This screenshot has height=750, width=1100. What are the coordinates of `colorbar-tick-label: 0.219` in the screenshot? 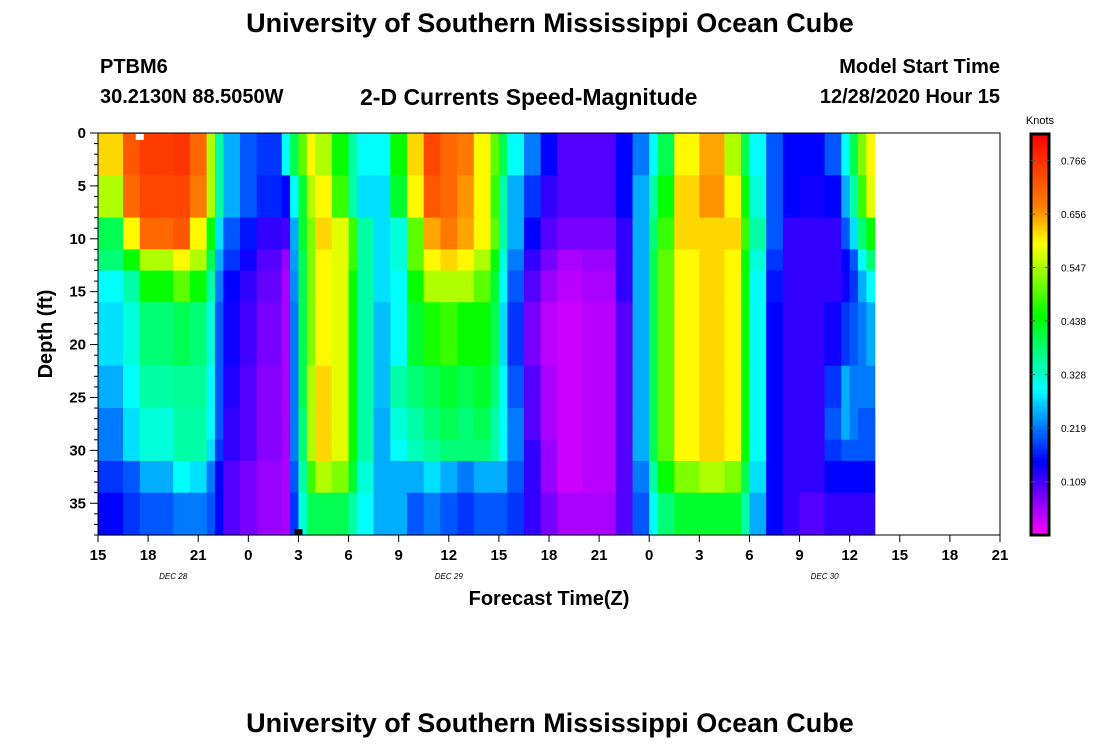 It's located at (1073, 429).